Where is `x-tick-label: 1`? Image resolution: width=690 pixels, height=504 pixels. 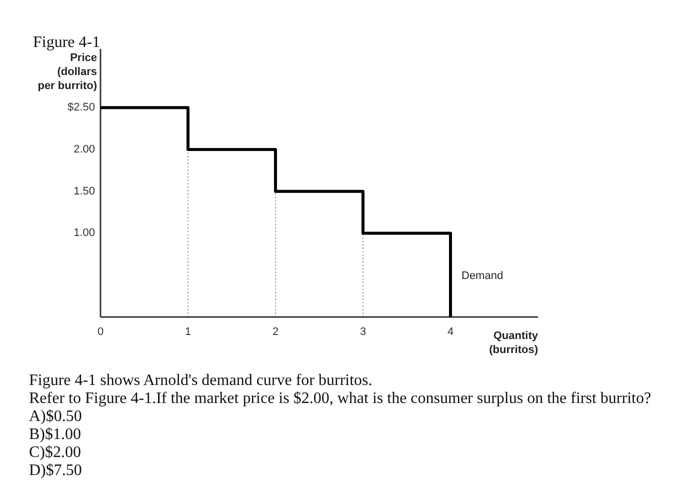 x-tick-label: 1 is located at coordinates (188, 332).